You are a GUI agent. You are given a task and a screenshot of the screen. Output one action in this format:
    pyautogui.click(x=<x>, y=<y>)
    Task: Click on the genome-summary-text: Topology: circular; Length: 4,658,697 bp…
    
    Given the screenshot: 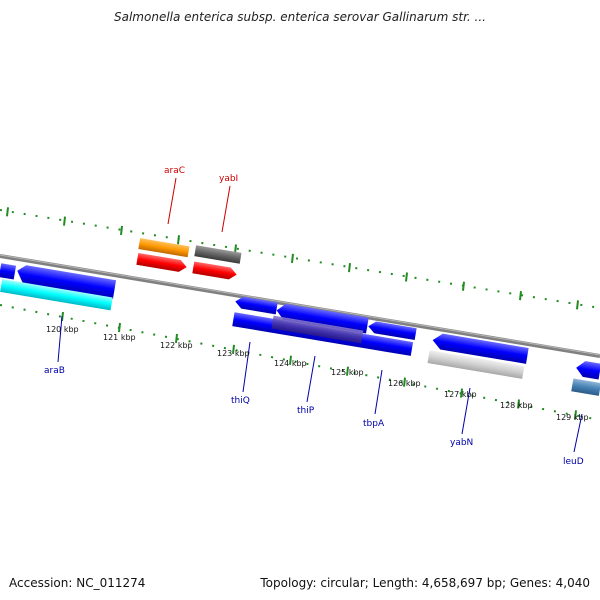 What is the action you would take?
    pyautogui.click(x=425, y=583)
    